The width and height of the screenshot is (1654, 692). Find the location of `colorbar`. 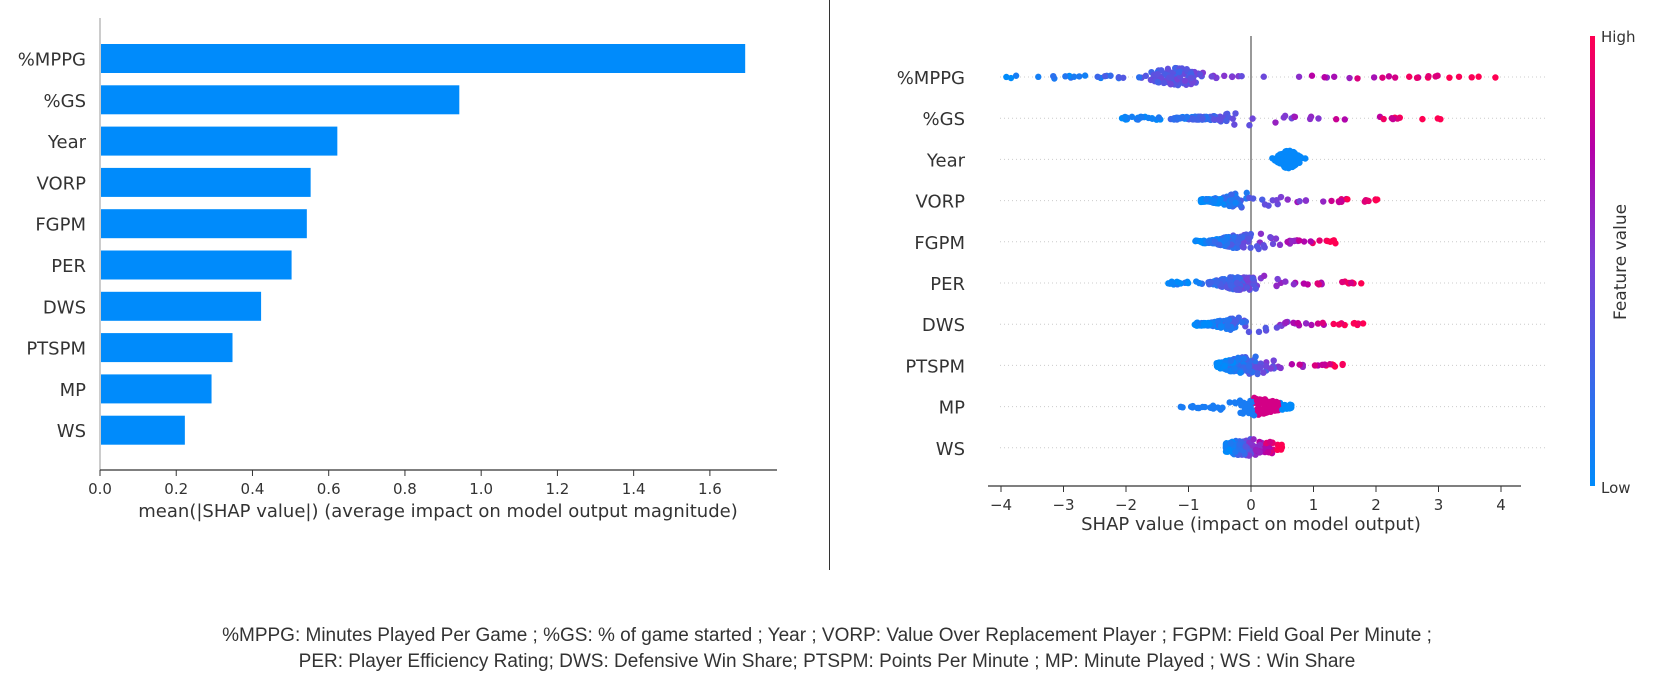

colorbar is located at coordinates (1592, 261).